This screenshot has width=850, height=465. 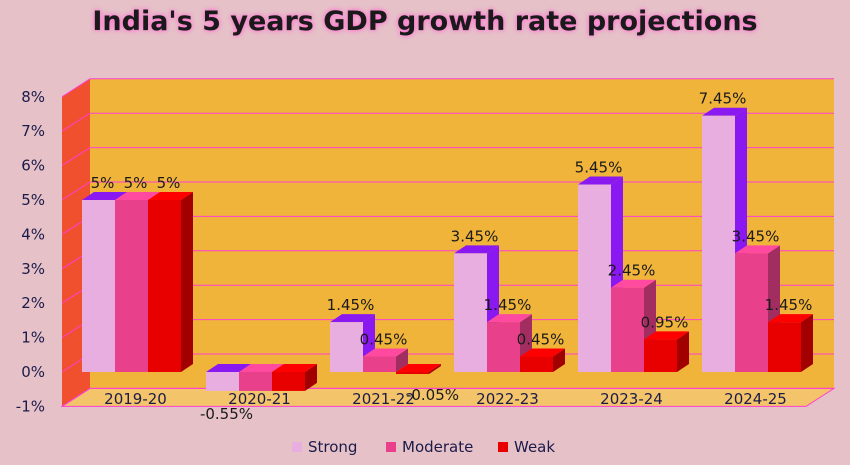 What do you see at coordinates (665, 322) in the screenshot?
I see `data-label: 0.95%` at bounding box center [665, 322].